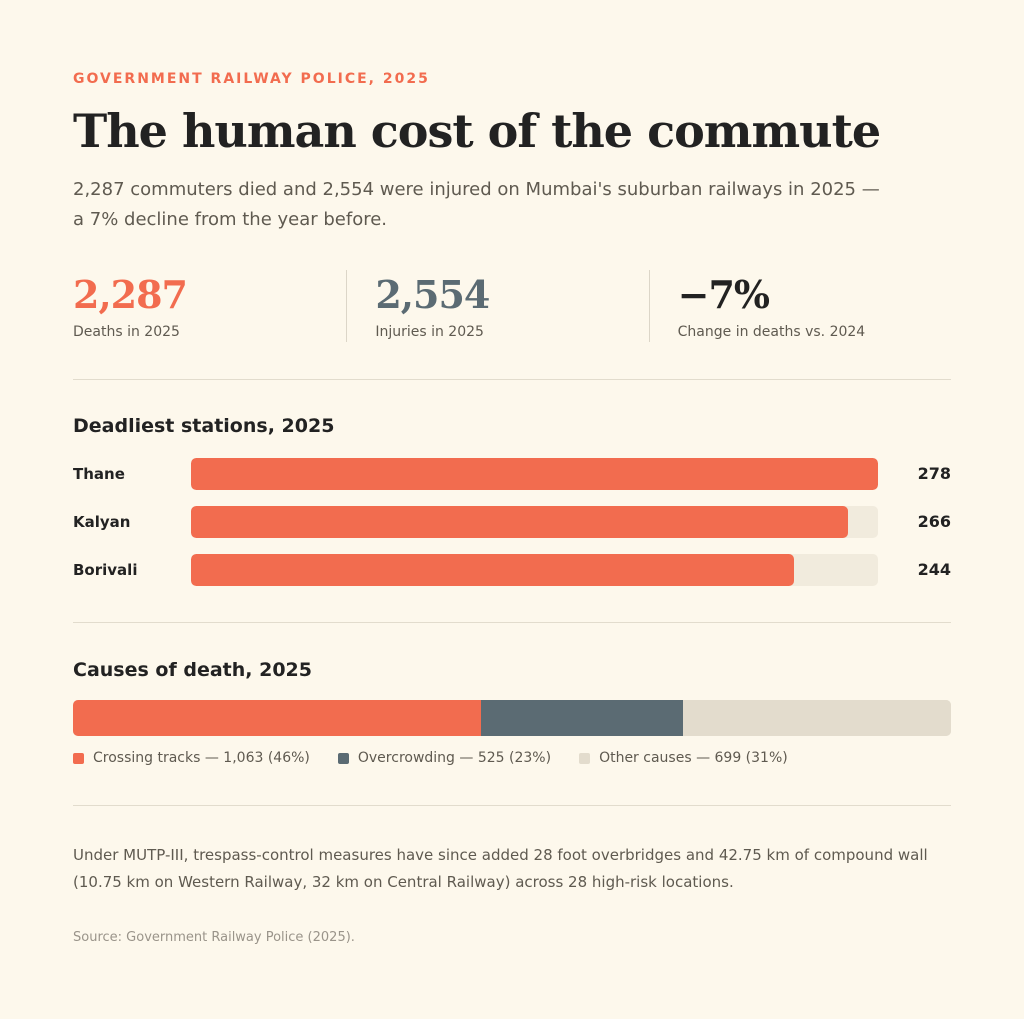 The height and width of the screenshot is (1019, 1024). Describe the element at coordinates (126, 332) in the screenshot. I see `stat-label: Deaths in 2025` at that location.